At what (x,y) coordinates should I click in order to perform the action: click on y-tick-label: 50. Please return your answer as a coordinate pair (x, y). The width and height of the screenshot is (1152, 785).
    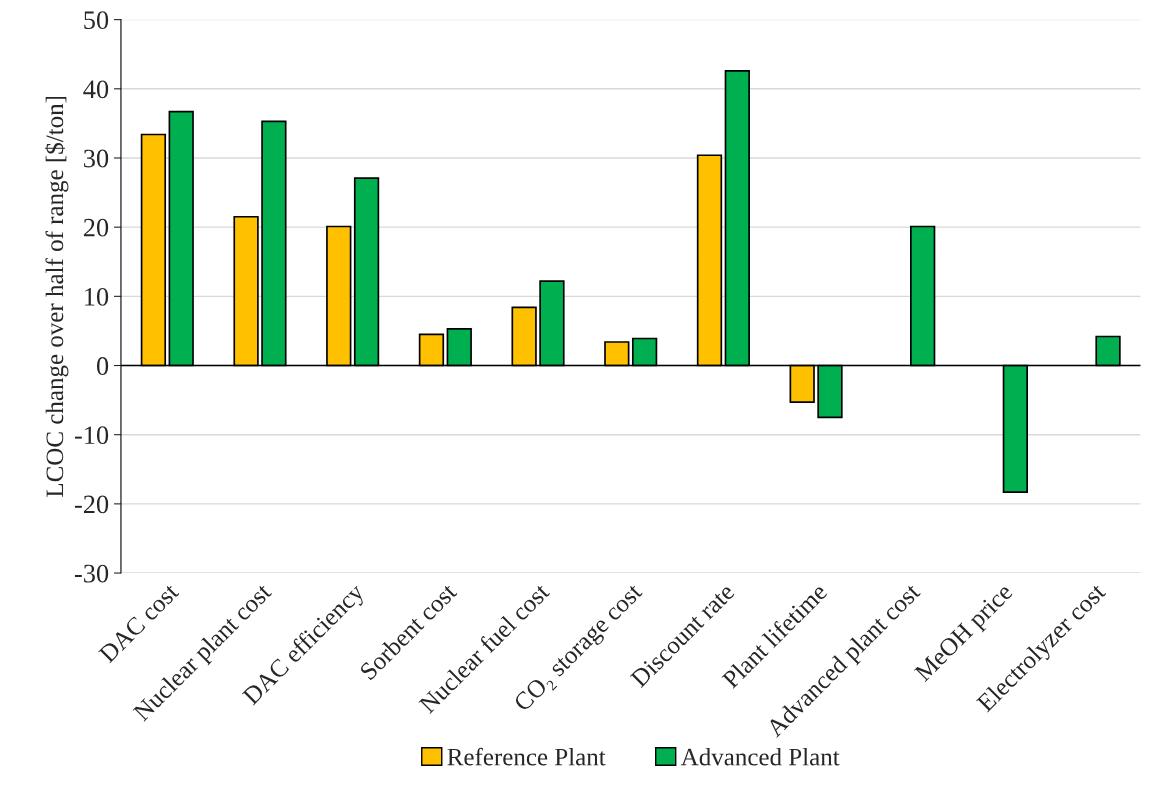
    Looking at the image, I should click on (96, 20).